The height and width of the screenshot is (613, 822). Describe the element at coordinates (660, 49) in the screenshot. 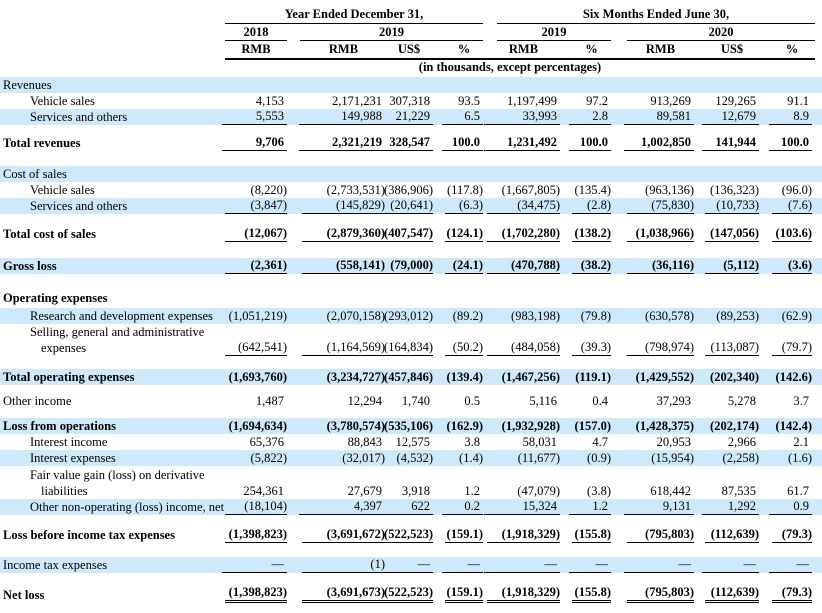

I see `currency-header-rmb-6m2020: RMB` at that location.